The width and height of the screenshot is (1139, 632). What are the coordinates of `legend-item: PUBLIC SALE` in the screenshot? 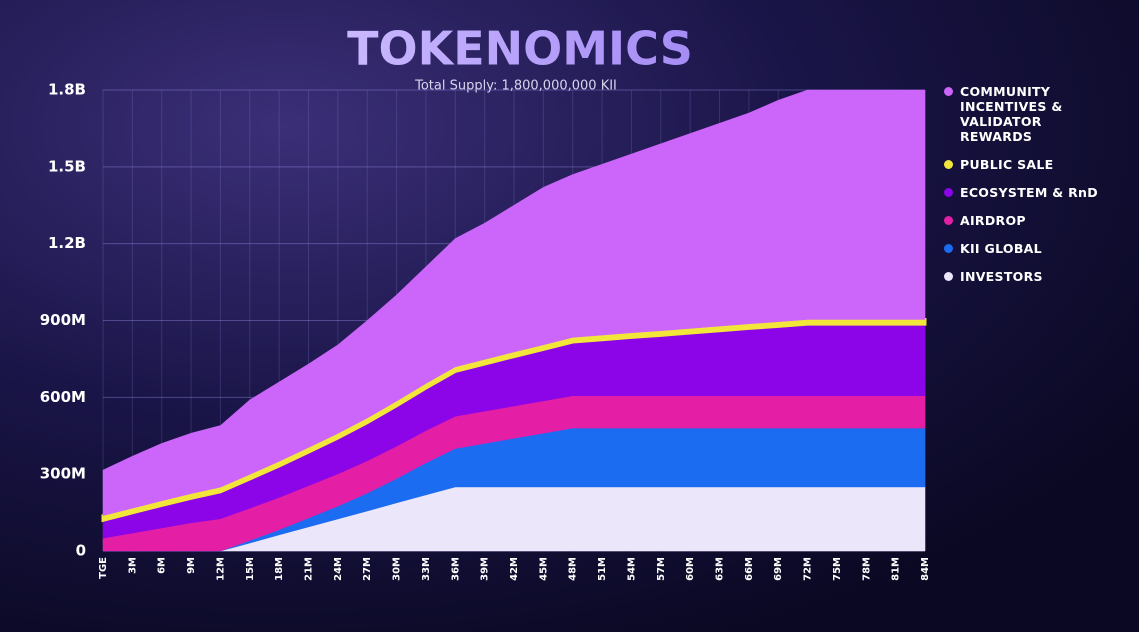 It's located at (1039, 164).